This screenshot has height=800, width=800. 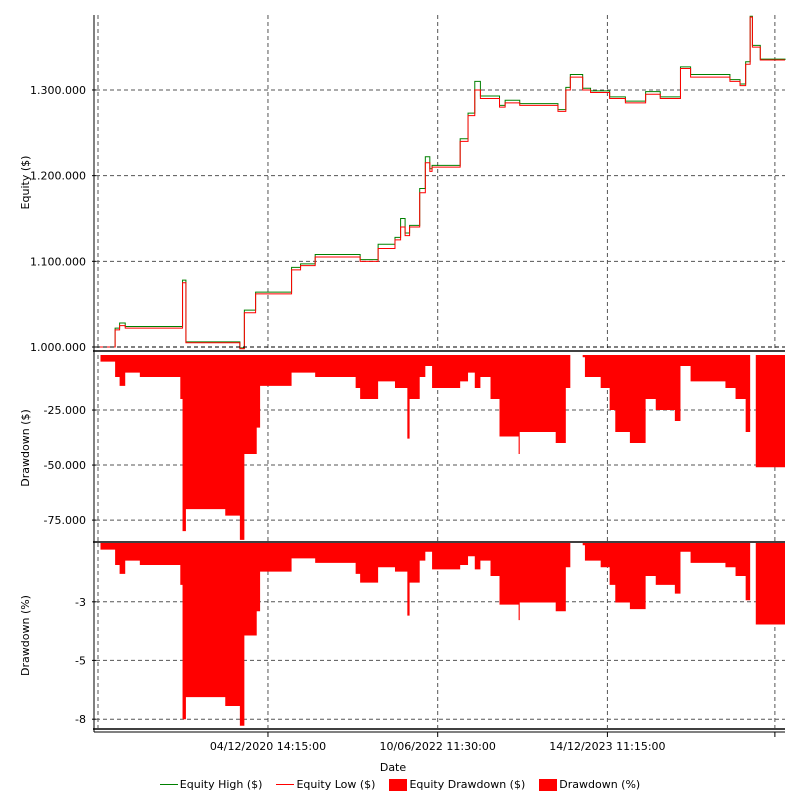 What do you see at coordinates (285, 784) in the screenshot?
I see `legend-swatch-equity-low` at bounding box center [285, 784].